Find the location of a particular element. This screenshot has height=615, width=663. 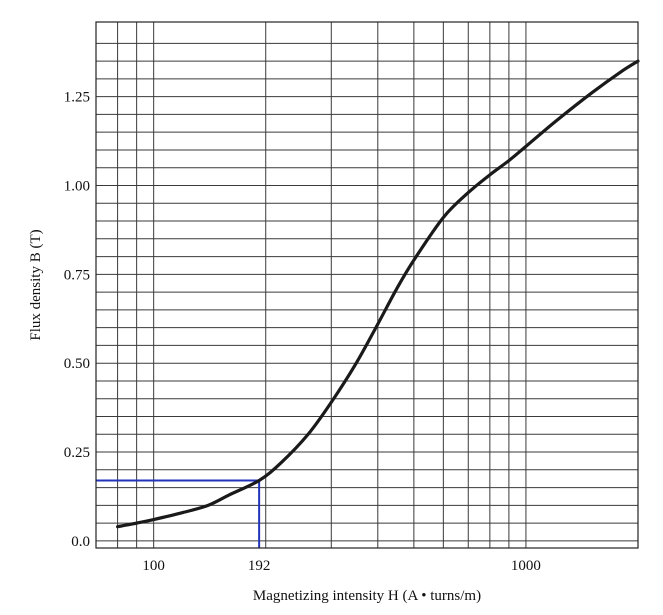

y-axis-label: Flux density B (T) is located at coordinates (36, 284).